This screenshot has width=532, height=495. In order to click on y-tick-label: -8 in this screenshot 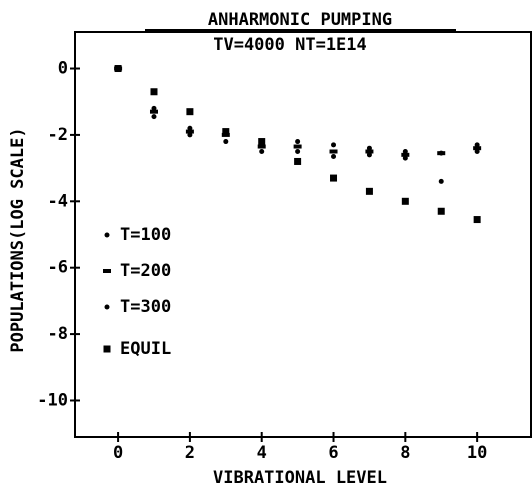, I will do `click(58, 334)`.